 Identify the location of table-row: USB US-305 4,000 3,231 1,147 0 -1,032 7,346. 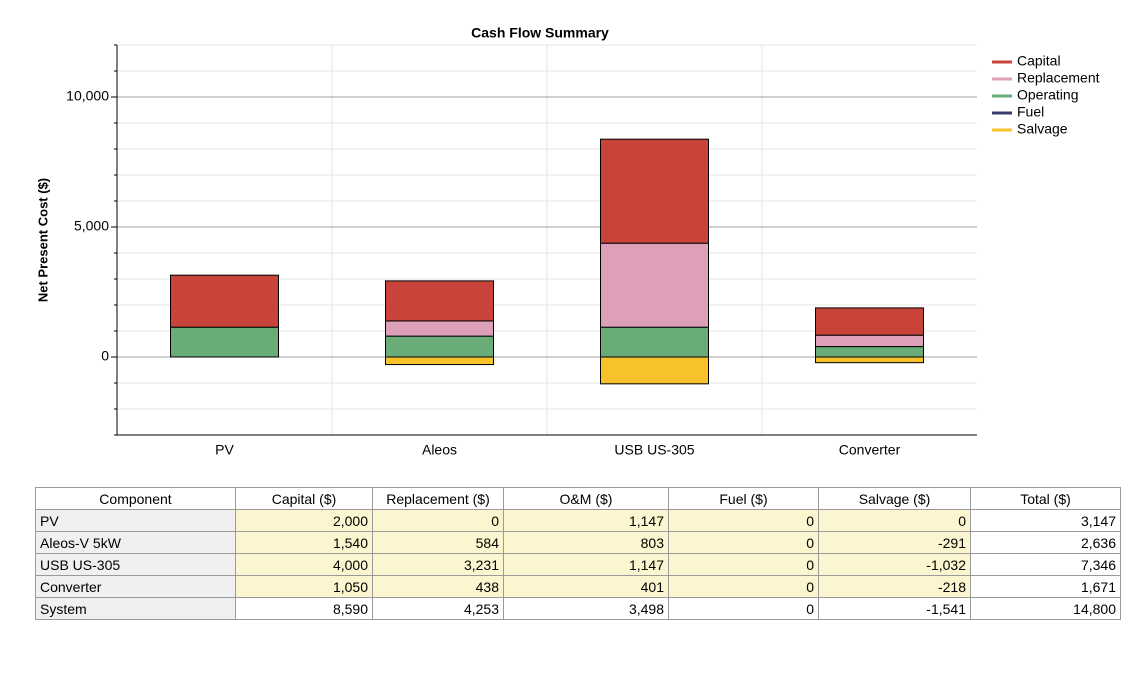
(578, 564).